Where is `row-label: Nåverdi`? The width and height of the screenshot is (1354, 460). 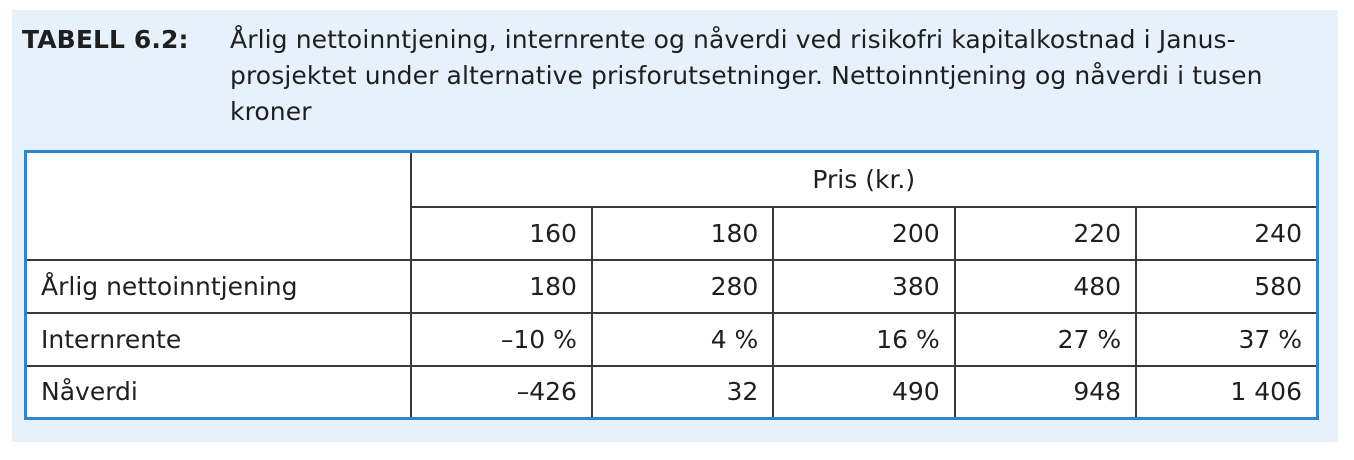 row-label: Nåverdi is located at coordinates (218, 392).